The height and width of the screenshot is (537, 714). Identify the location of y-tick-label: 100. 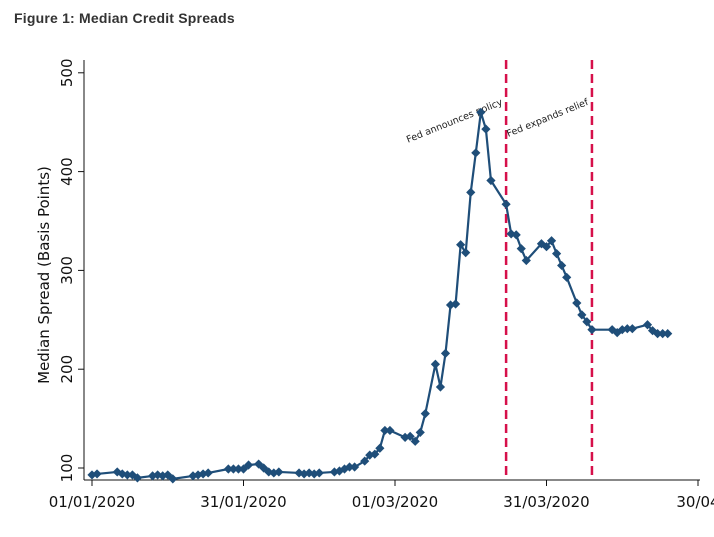
(67, 468).